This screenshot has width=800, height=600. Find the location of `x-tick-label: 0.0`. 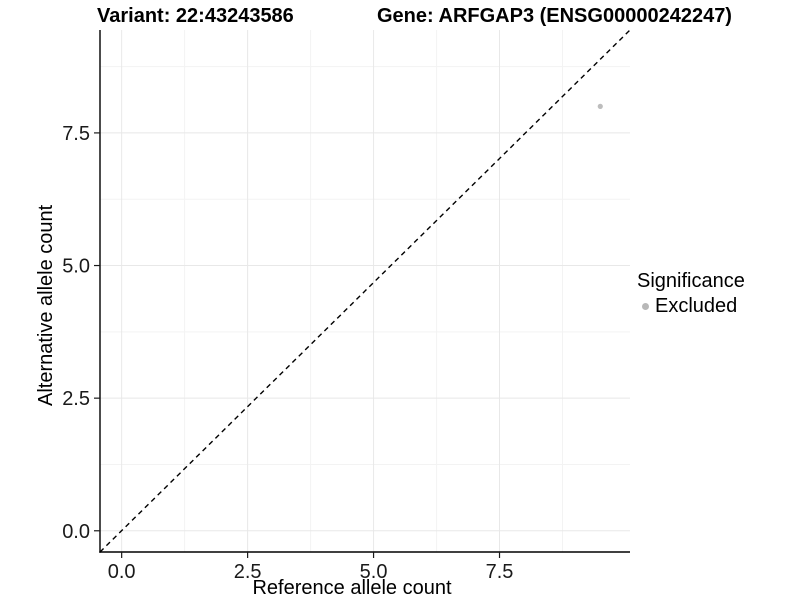

x-tick-label: 0.0 is located at coordinates (122, 572).